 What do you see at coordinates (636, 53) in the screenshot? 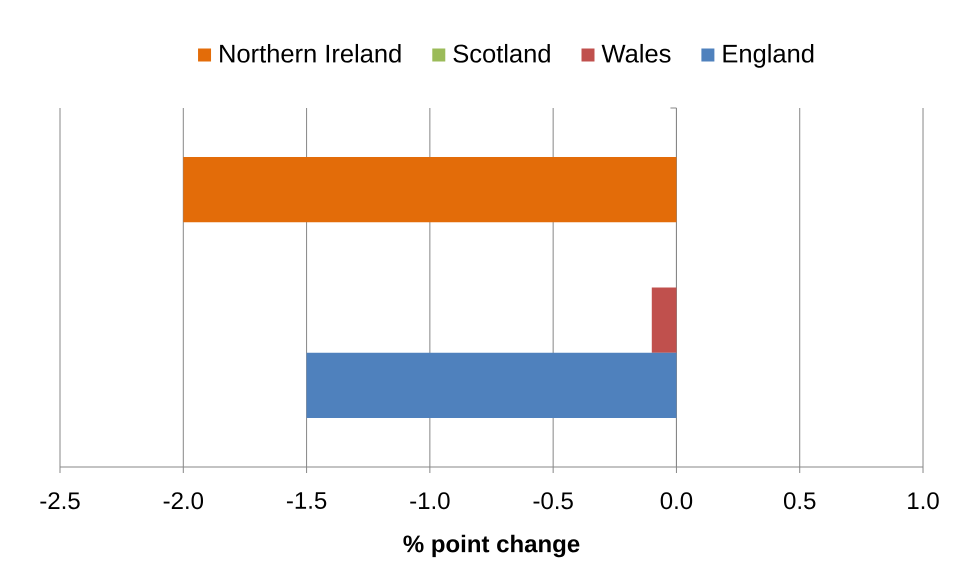
I see `legend-label: Wales` at bounding box center [636, 53].